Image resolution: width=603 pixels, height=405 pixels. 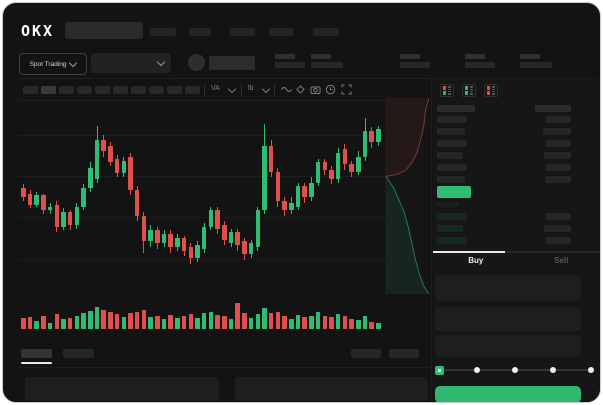 What do you see at coordinates (38, 31) in the screenshot?
I see `okx-logo: OKX` at bounding box center [38, 31].